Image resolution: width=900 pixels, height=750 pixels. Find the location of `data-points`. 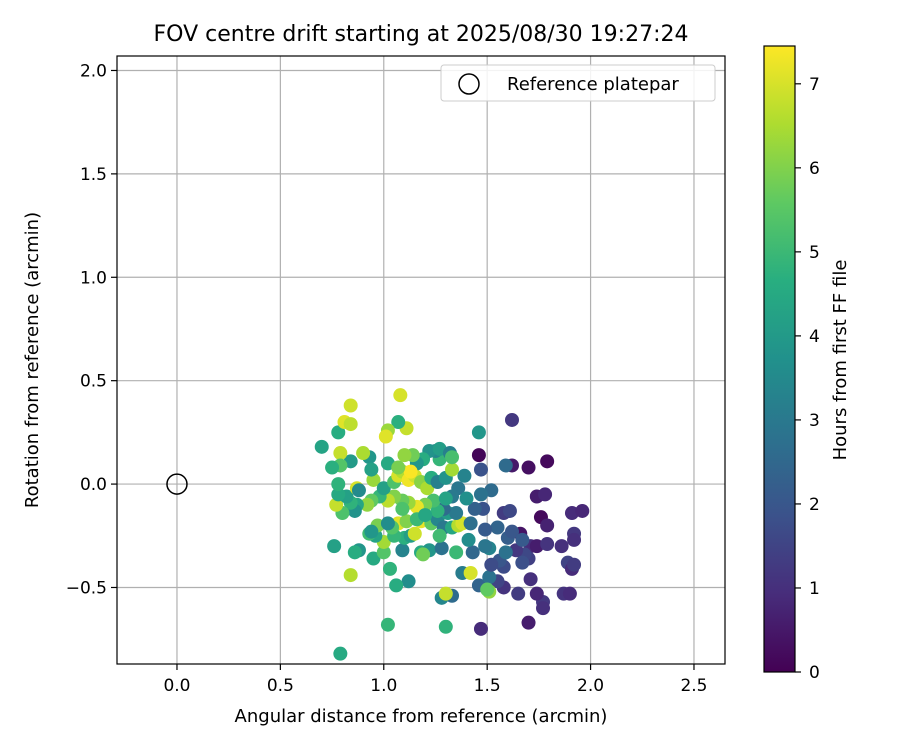

data-points is located at coordinates (452, 524).